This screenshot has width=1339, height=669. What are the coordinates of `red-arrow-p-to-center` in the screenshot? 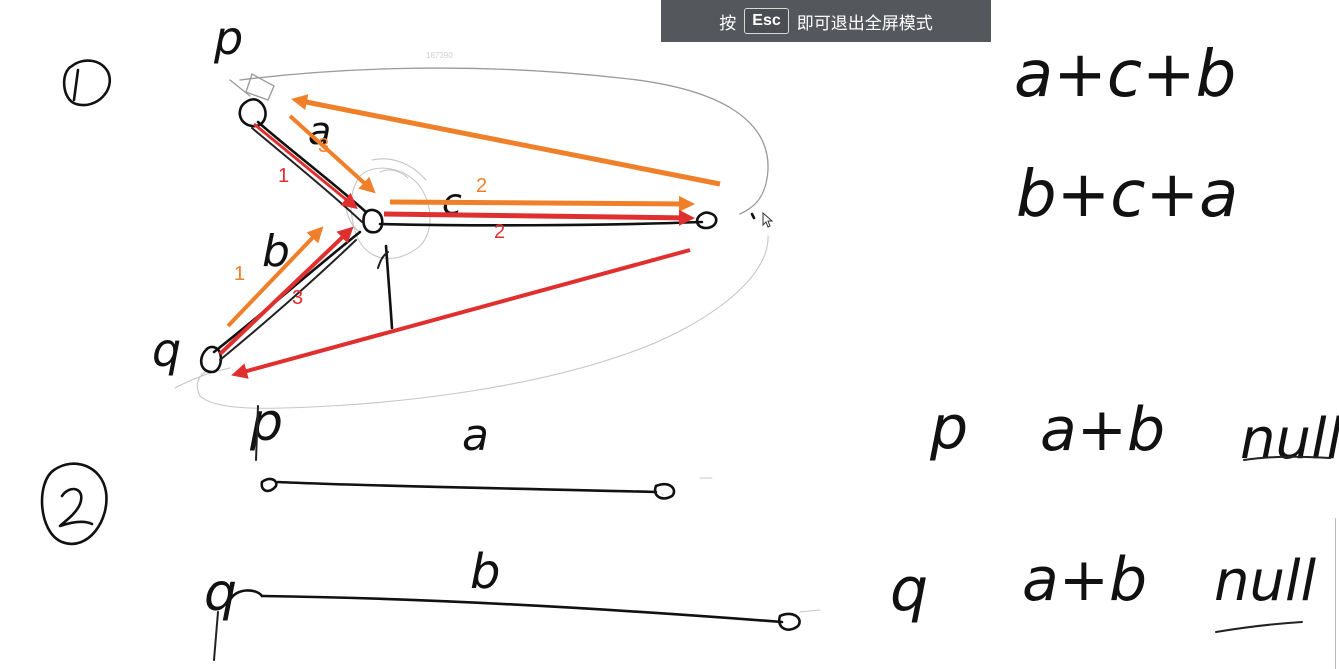 It's located at (305, 166).